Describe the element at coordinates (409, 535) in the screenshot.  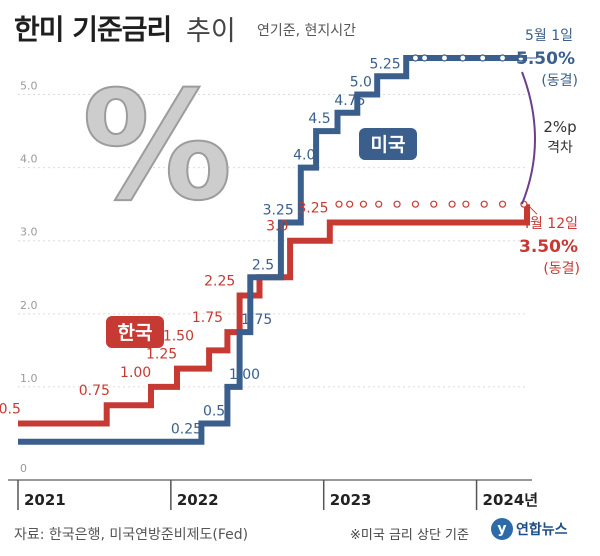
I see `footnote: ※미국 금리 상단 기준` at that location.